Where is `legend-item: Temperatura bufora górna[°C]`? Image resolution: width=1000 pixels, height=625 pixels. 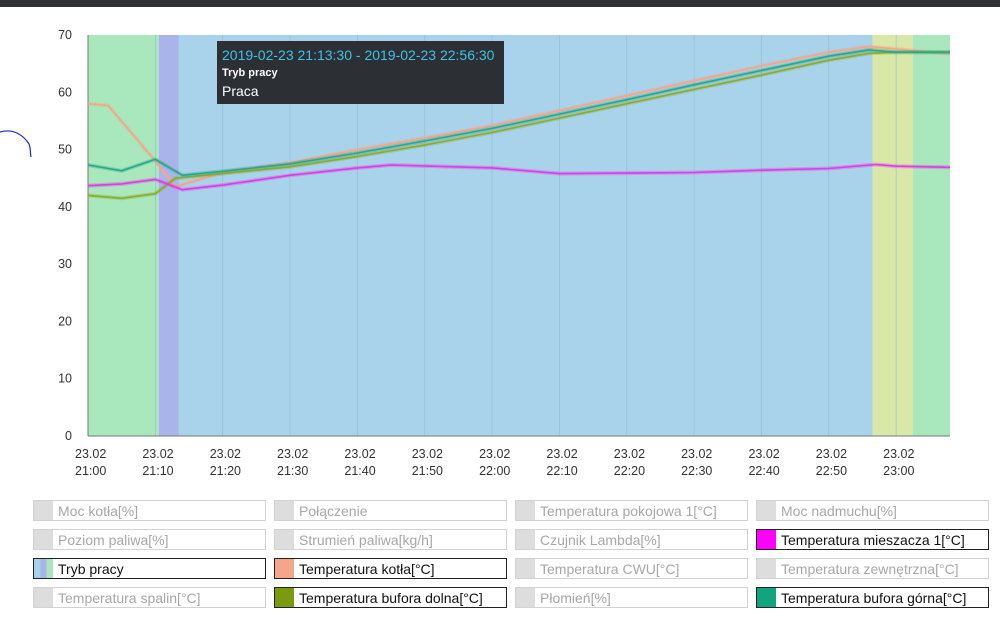 legend-item: Temperatura bufora górna[°C] is located at coordinates (872, 597).